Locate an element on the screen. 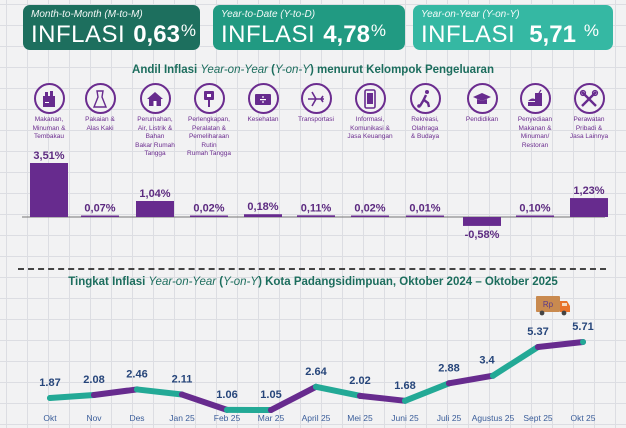  point-value-label: 1.68 is located at coordinates (404, 386).